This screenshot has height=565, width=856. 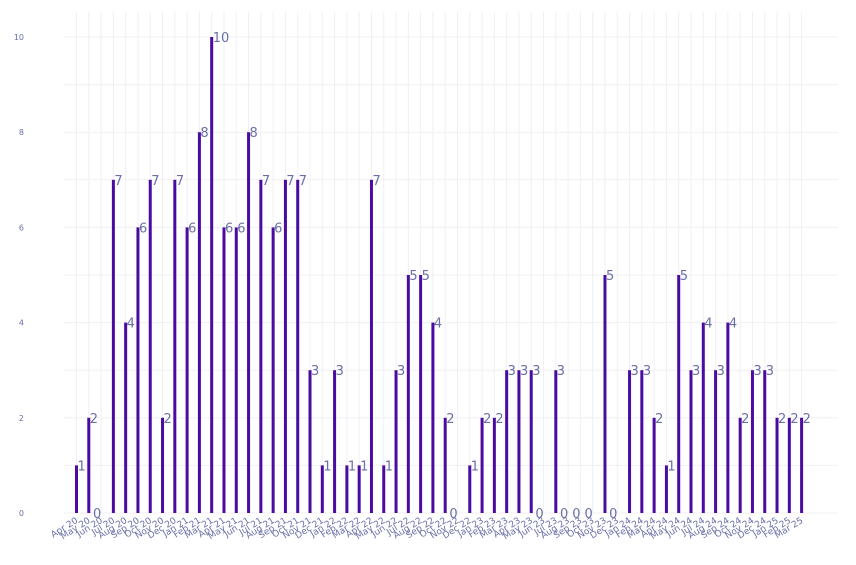 I want to click on y-tick-label: 2, so click(x=21, y=418).